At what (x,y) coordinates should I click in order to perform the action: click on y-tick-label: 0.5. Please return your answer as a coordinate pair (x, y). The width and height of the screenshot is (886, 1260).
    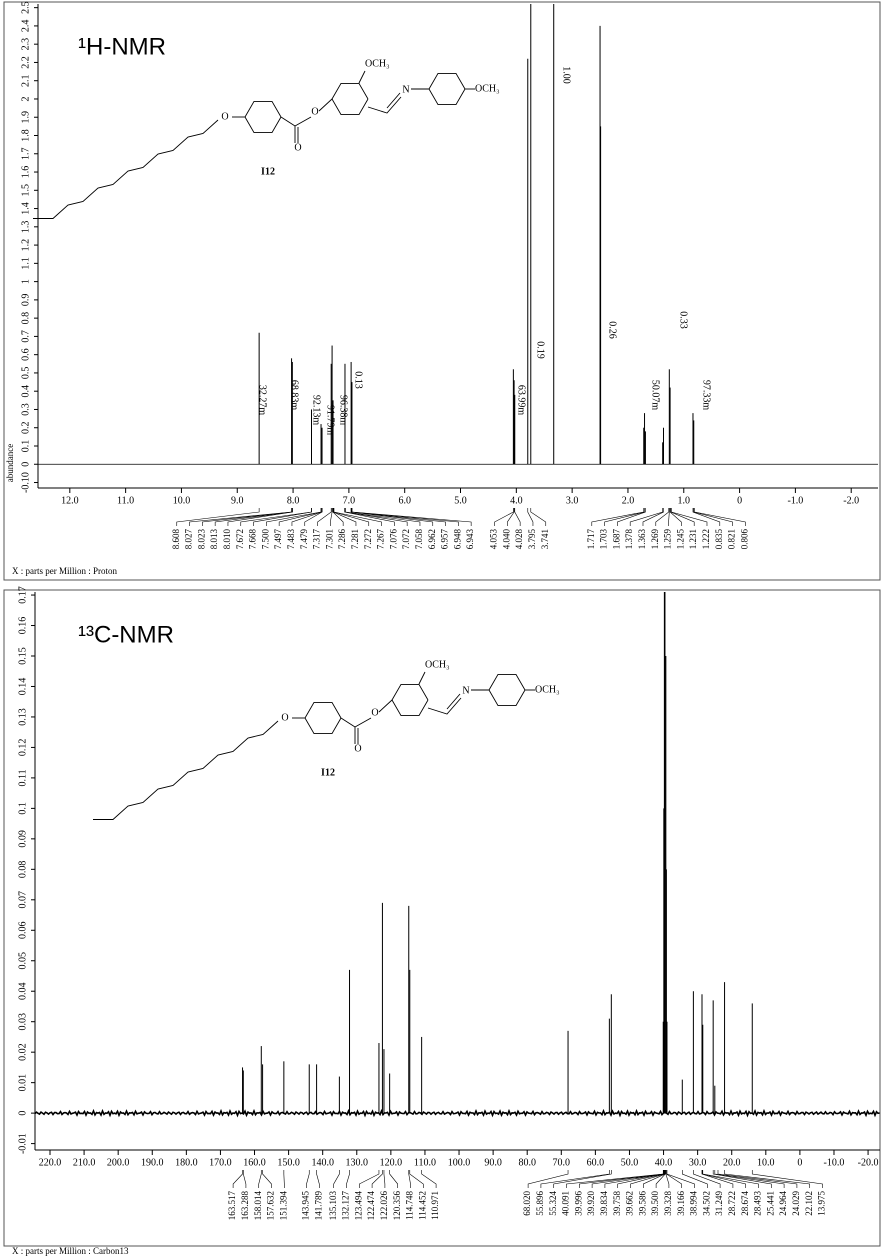
    Looking at the image, I should click on (25, 373).